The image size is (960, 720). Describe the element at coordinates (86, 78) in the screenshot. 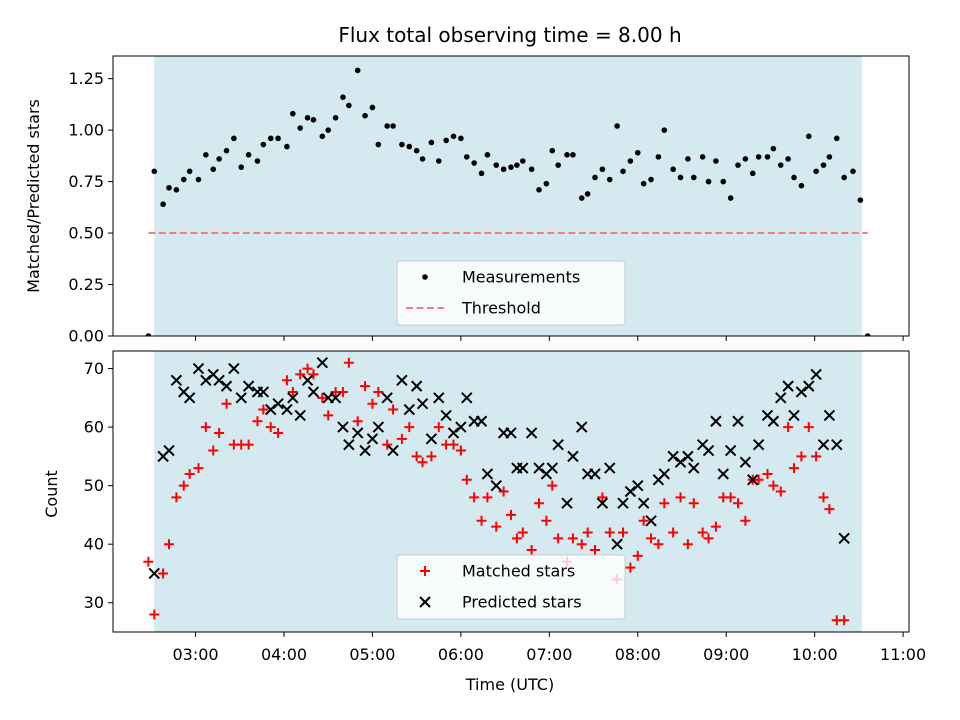

I see `top-y-tick-label: 1.25` at that location.